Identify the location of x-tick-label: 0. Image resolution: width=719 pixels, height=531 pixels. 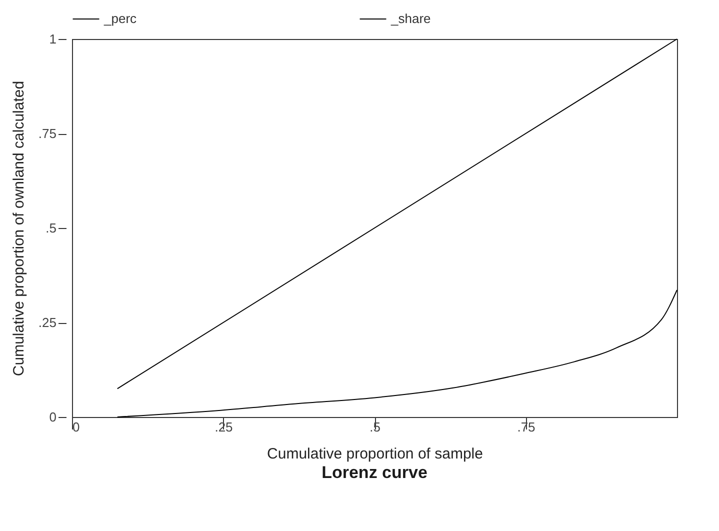
(76, 427).